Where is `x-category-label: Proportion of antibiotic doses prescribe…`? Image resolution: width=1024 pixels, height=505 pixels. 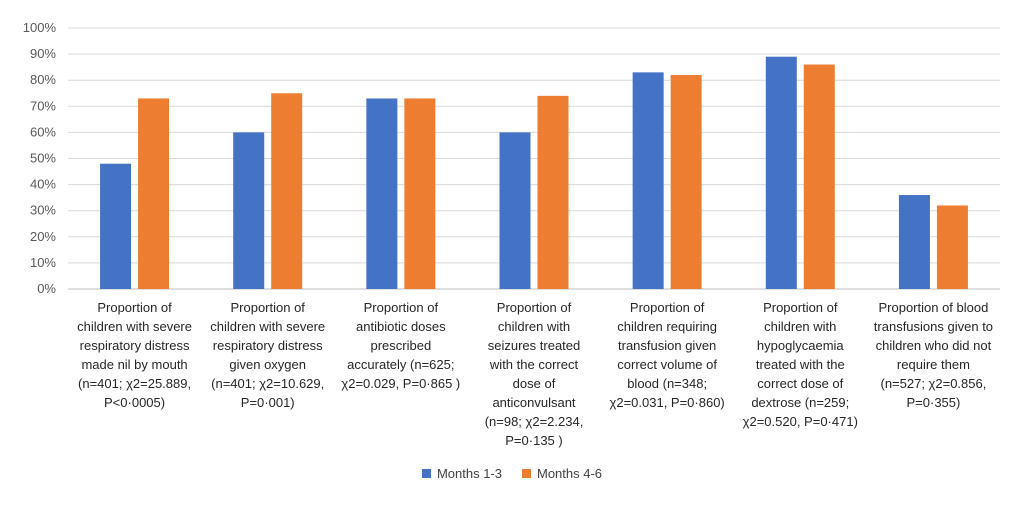 x-category-label: Proportion of antibiotic doses prescribe… is located at coordinates (401, 345).